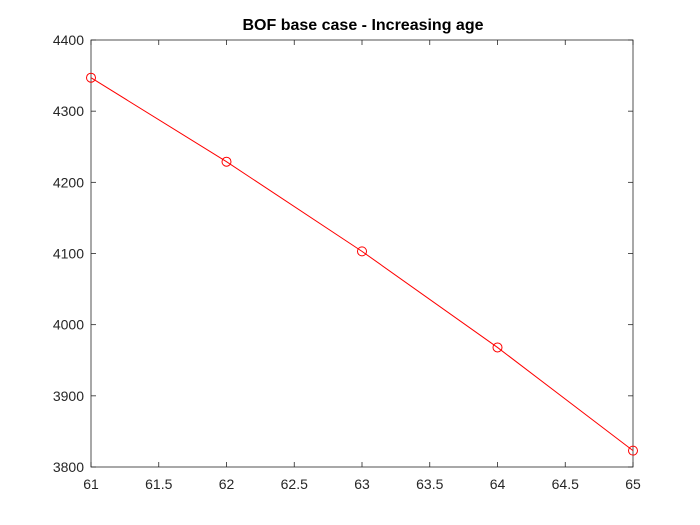 The width and height of the screenshot is (700, 525). What do you see at coordinates (68, 40) in the screenshot?
I see `y-tick-label: 4400` at bounding box center [68, 40].